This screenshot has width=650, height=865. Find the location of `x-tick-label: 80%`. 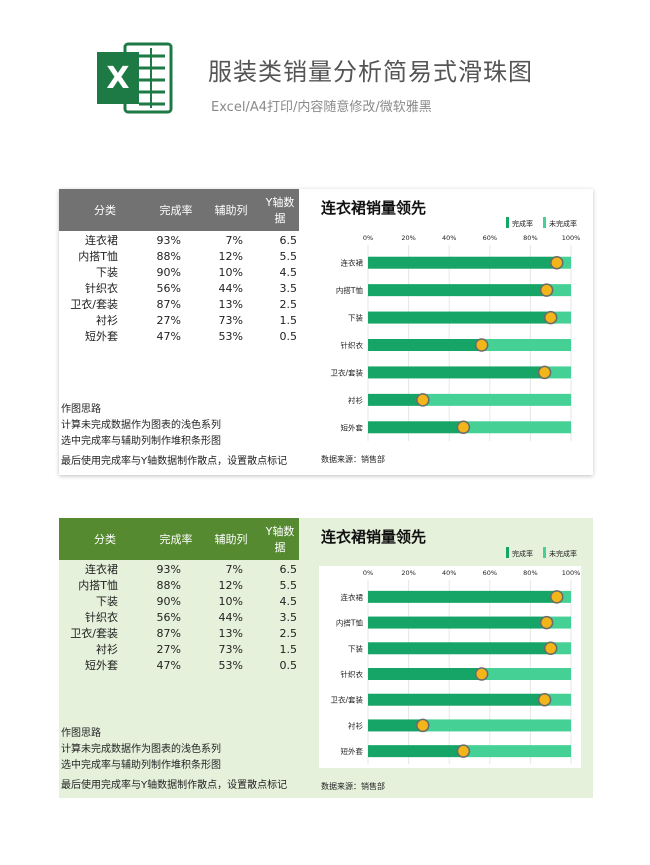

x-tick-label: 80% is located at coordinates (530, 573).